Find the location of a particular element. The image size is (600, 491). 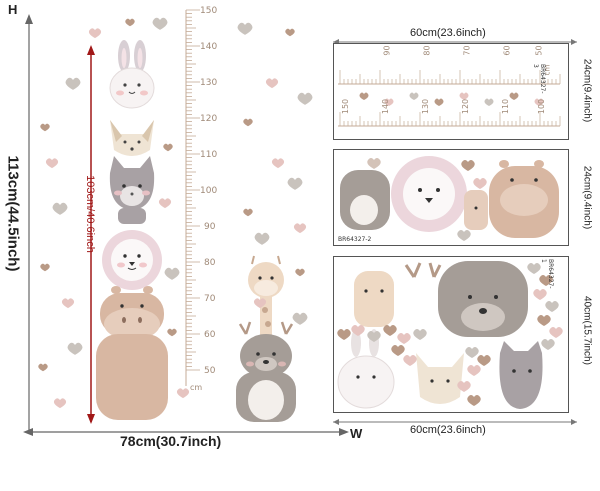

sheet1-top-tick: 70 is located at coordinates (467, 50).